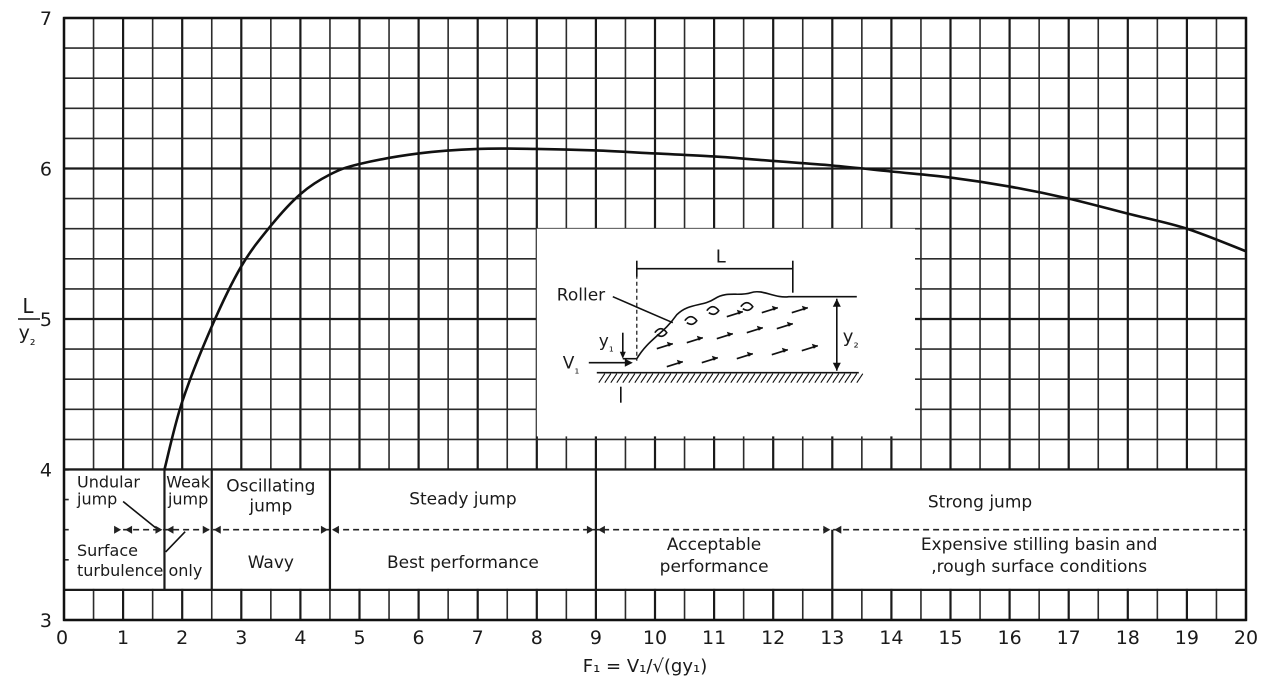 This screenshot has width=1267, height=685. I want to click on region-label-undular: Undular, so click(108, 482).